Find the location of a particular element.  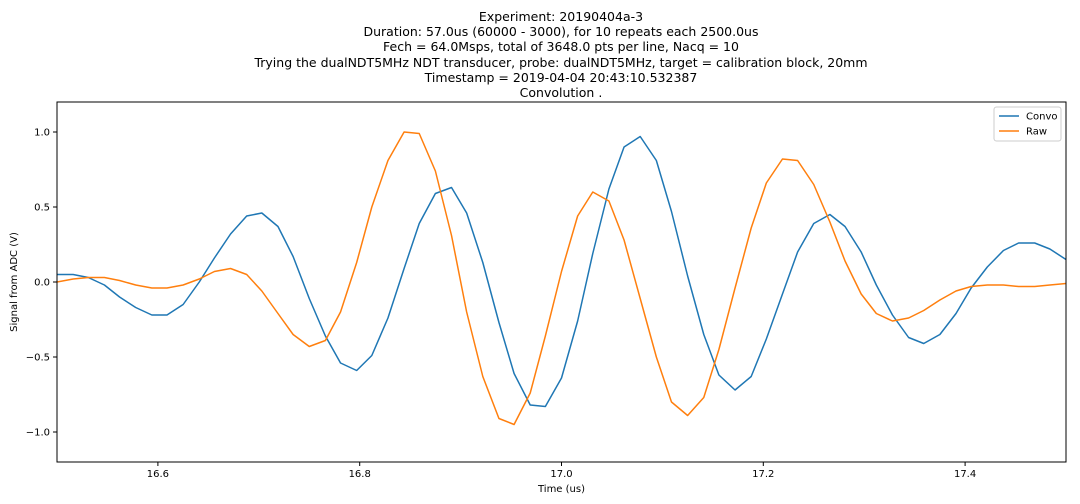

x-tick-label: 16.6 is located at coordinates (158, 474).